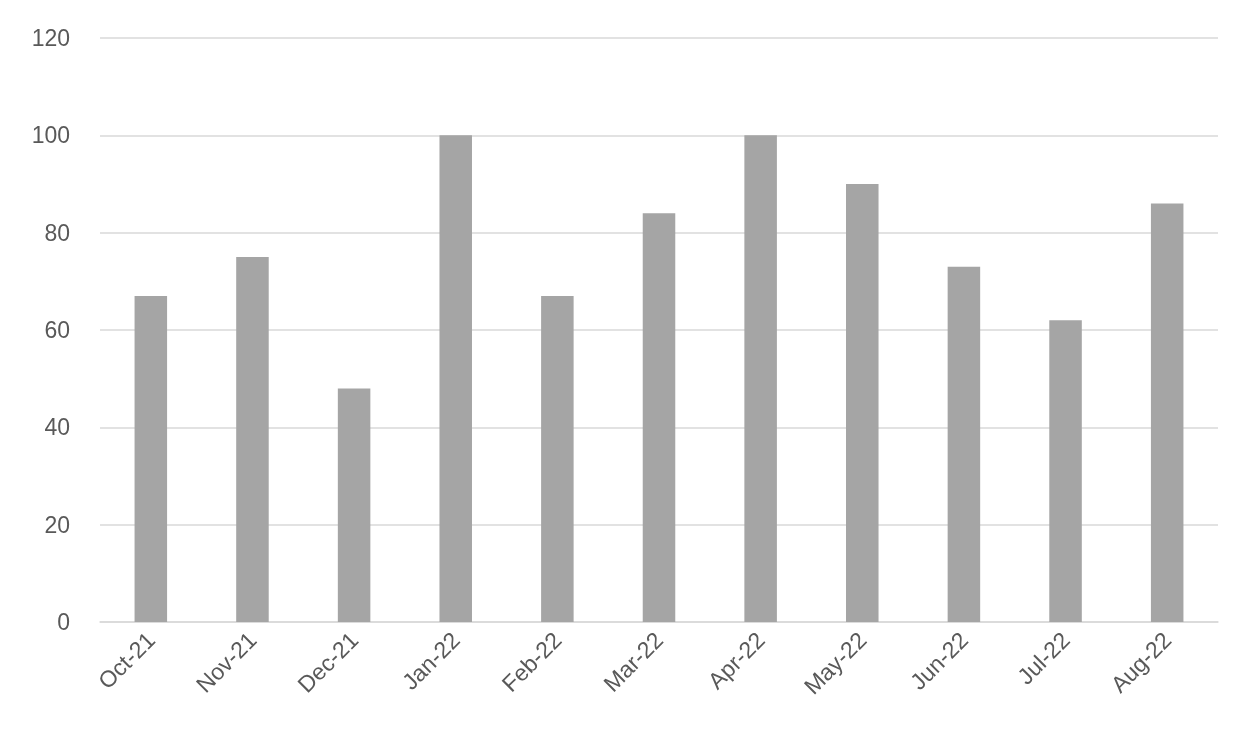 This screenshot has height=752, width=1240. What do you see at coordinates (50, 38) in the screenshot?
I see `y-tick-label: 120` at bounding box center [50, 38].